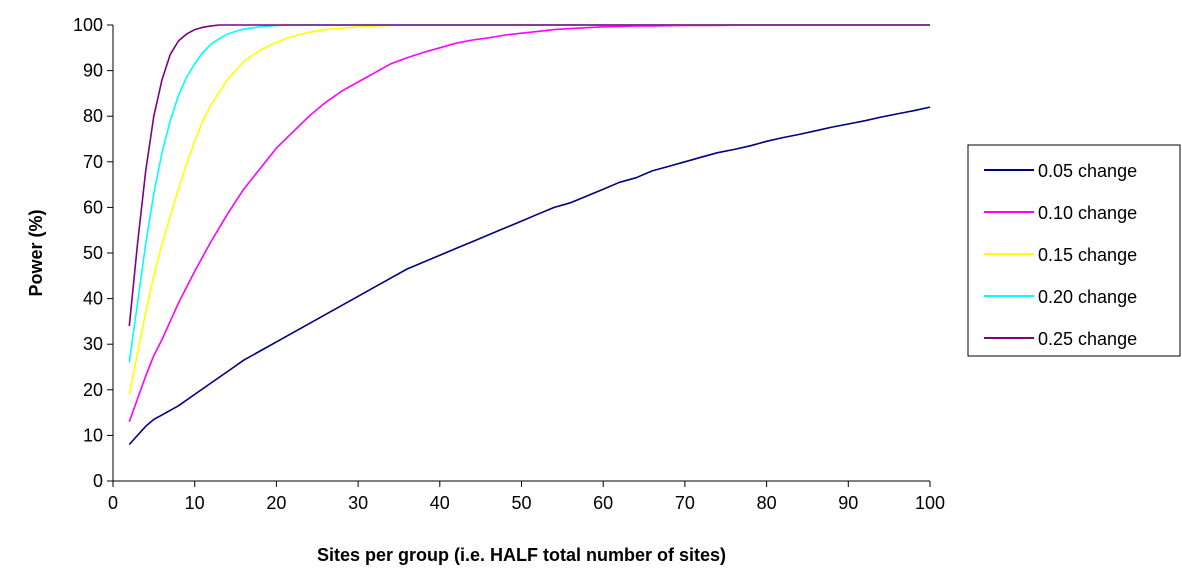  I want to click on y-tick-label: 0, so click(98, 481).